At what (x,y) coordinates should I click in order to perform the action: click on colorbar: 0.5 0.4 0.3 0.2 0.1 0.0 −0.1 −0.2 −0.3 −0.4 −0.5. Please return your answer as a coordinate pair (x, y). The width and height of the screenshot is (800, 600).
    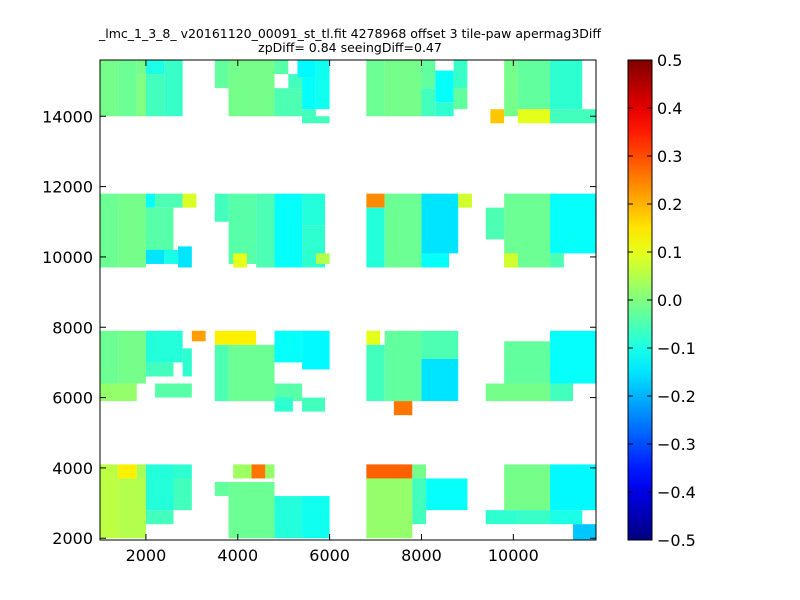
    Looking at the image, I should click on (661, 300).